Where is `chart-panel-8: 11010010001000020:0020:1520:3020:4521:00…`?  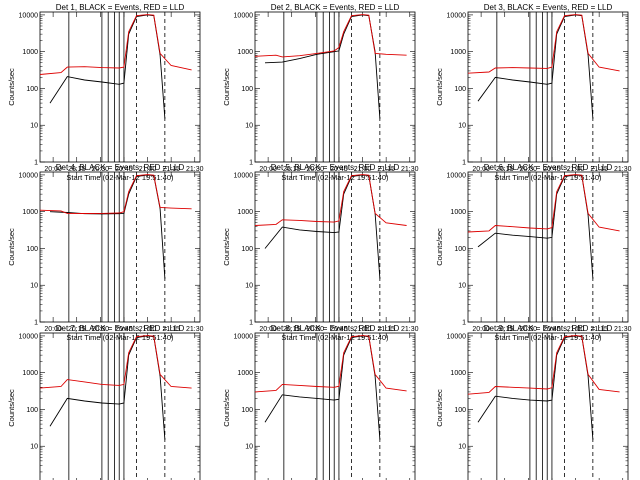
chart-panel-8: 11010010001000020:0020:1520:3020:4521:00… is located at coordinates (319, 402).